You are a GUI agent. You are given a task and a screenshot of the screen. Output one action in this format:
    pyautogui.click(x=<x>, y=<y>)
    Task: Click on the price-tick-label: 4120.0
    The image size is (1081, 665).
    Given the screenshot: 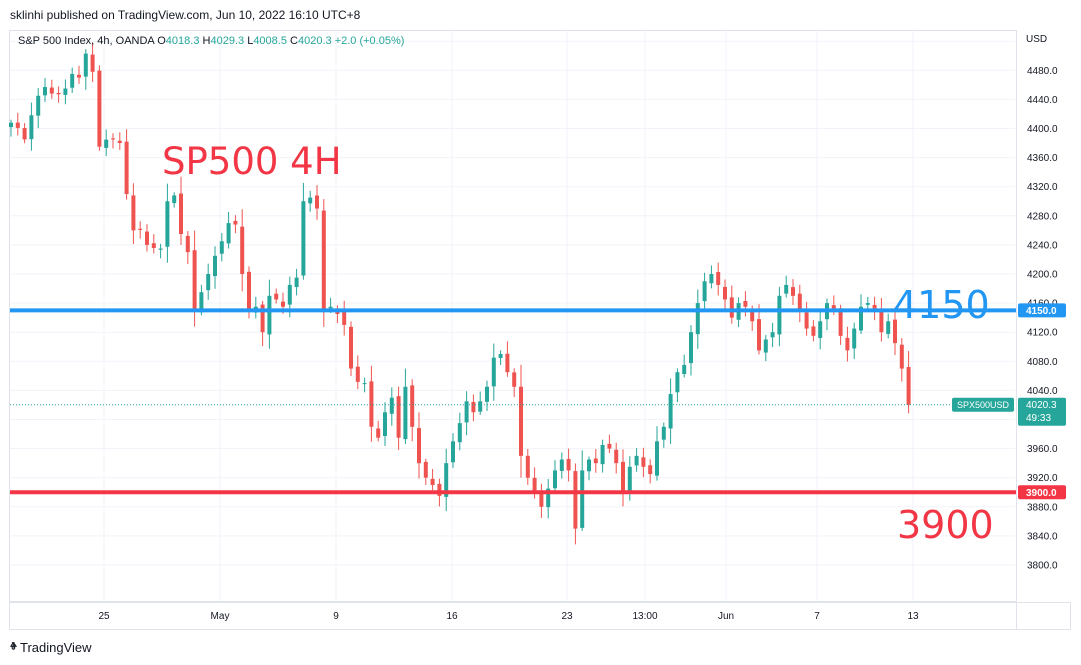 What is the action you would take?
    pyautogui.click(x=1042, y=333)
    